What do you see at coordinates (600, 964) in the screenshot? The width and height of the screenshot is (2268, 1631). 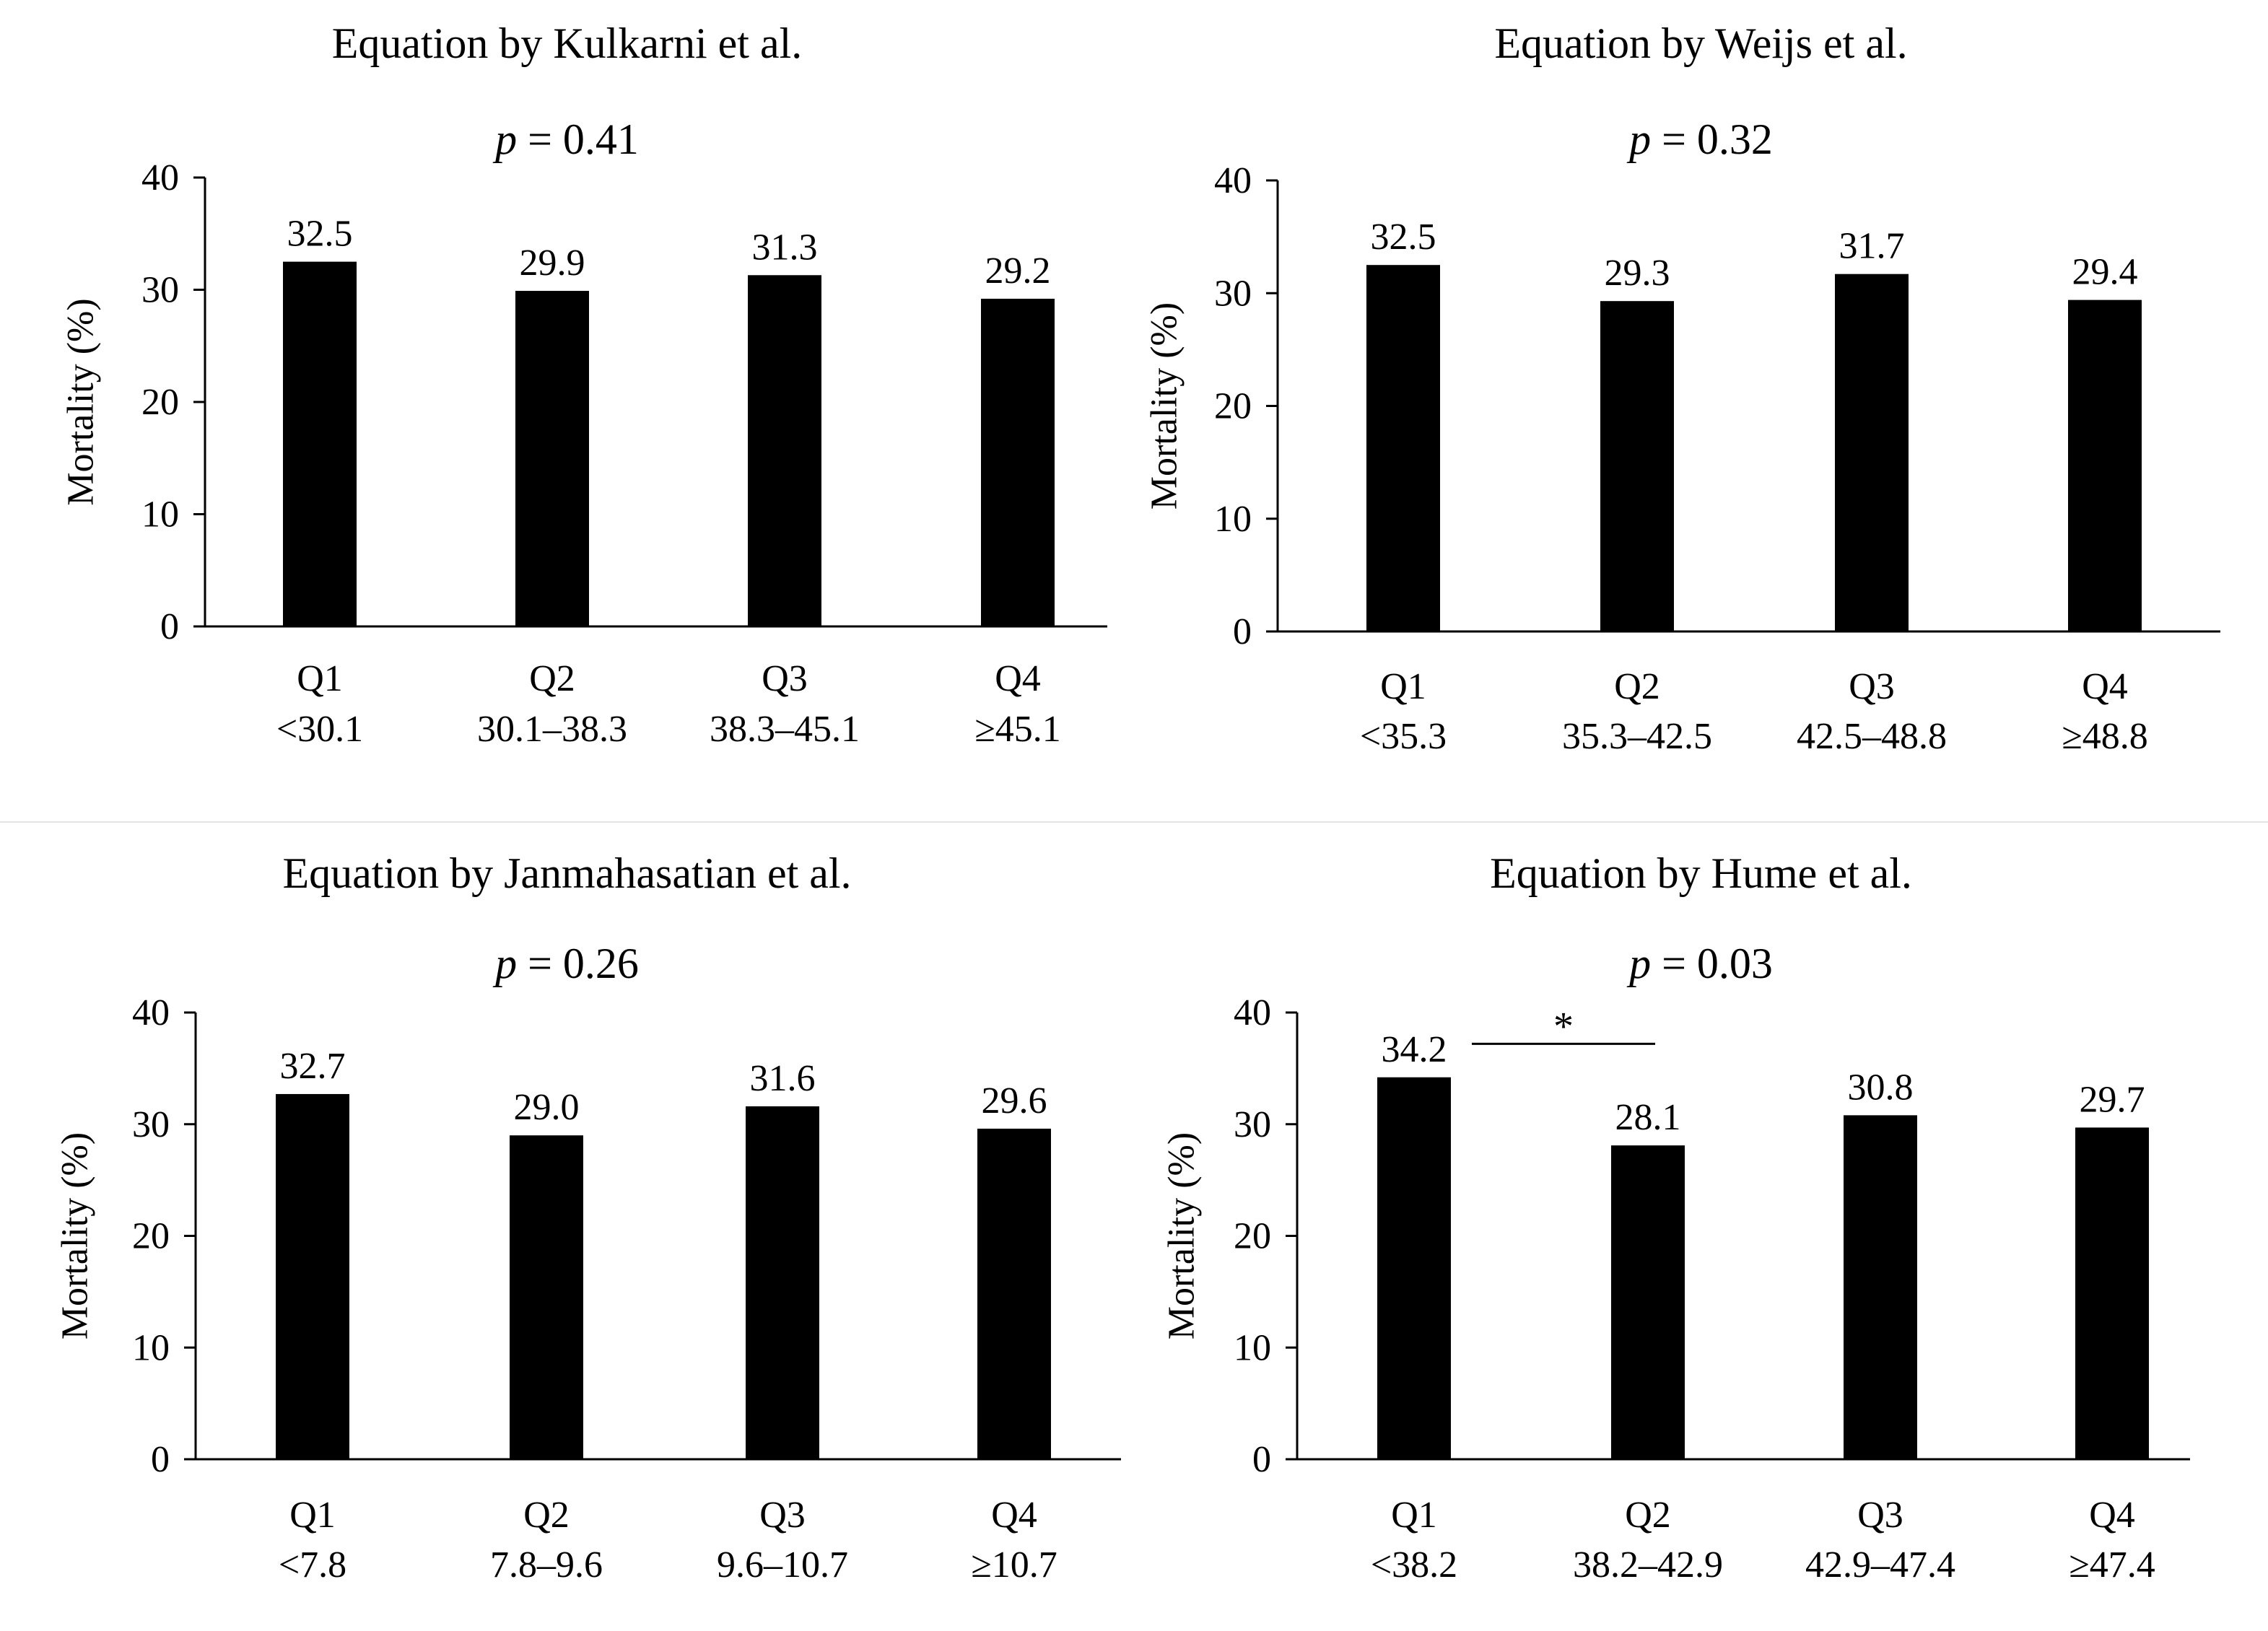 I see `p-value: 0.26` at bounding box center [600, 964].